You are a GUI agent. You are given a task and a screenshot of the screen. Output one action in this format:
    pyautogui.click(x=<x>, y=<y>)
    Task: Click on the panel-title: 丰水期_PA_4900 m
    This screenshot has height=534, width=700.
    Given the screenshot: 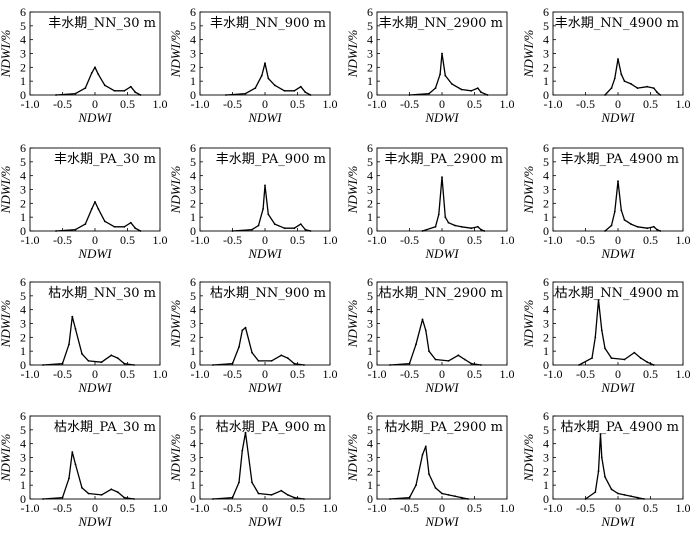 What is the action you would take?
    pyautogui.click(x=620, y=159)
    